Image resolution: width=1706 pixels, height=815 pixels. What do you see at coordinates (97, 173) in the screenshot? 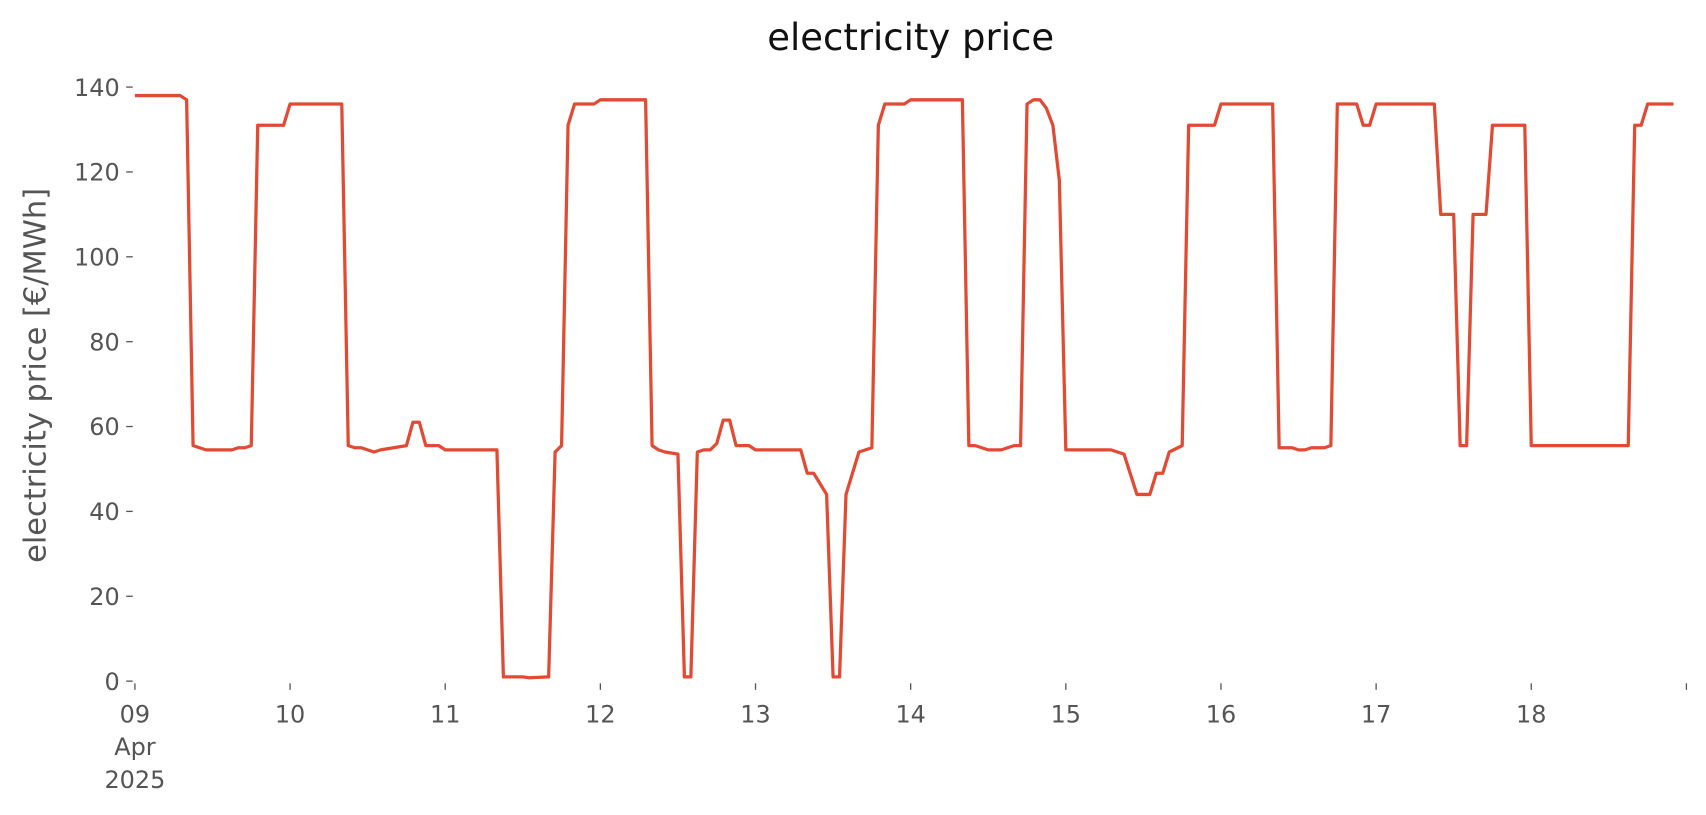
I see `y-tick-label: 120` at bounding box center [97, 173].